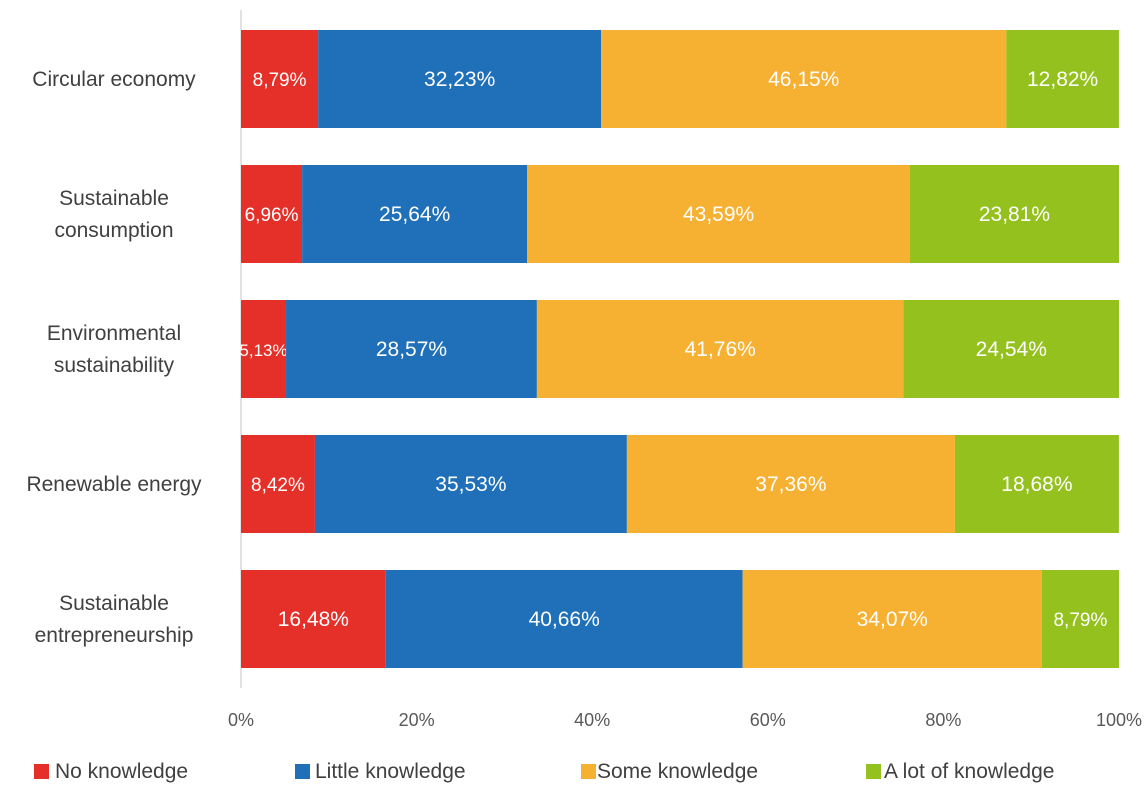 The image size is (1148, 792). I want to click on data-label: 37,36%, so click(790, 484).